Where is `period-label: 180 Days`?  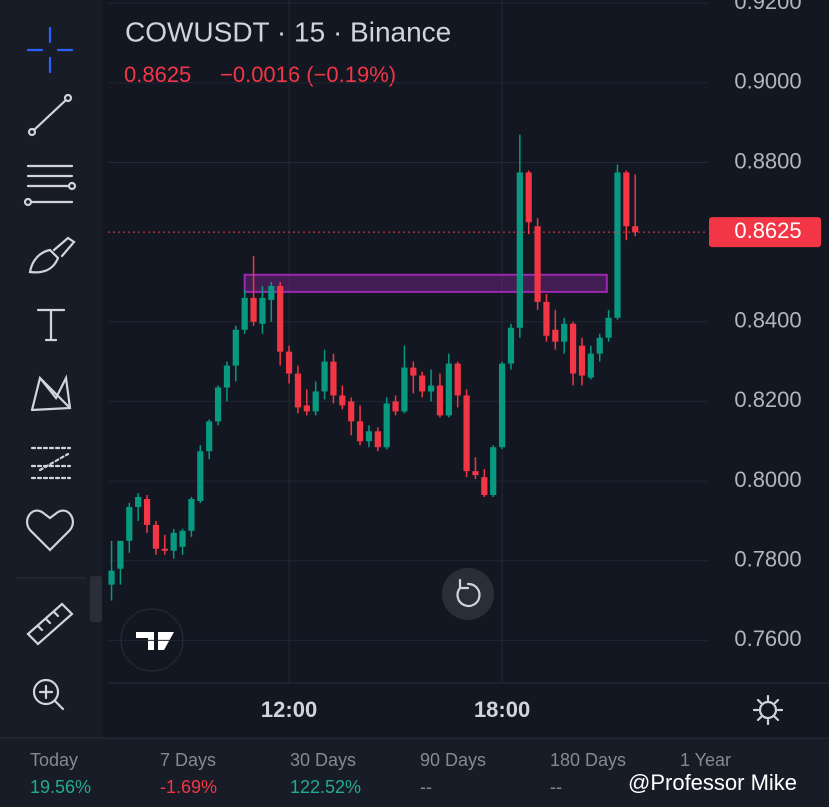 period-label: 180 Days is located at coordinates (588, 760).